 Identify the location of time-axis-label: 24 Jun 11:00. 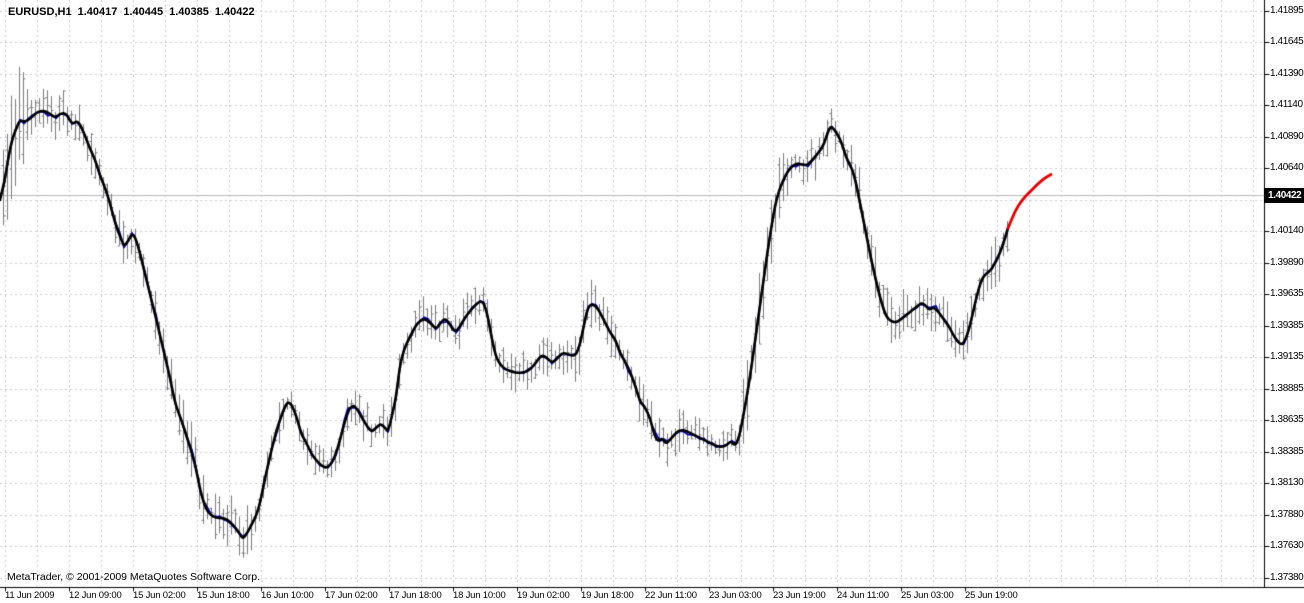
(863, 595).